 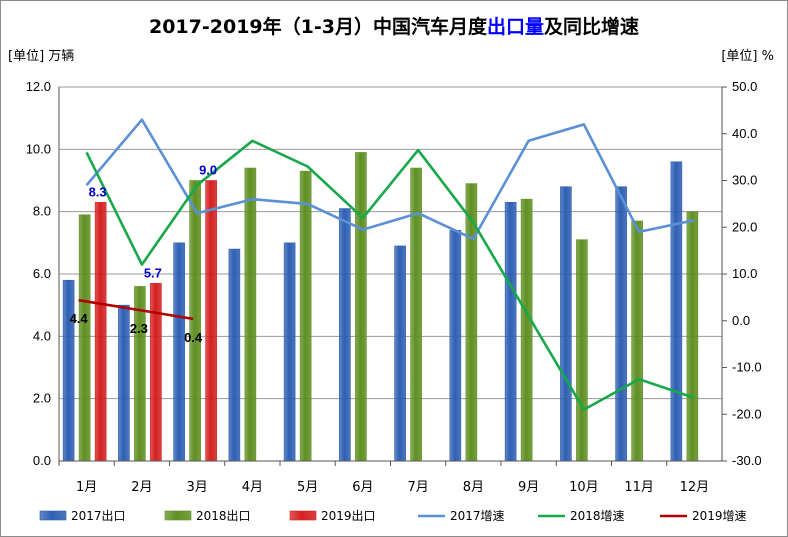 I want to click on right-tick-label: 30.0, so click(x=744, y=180).